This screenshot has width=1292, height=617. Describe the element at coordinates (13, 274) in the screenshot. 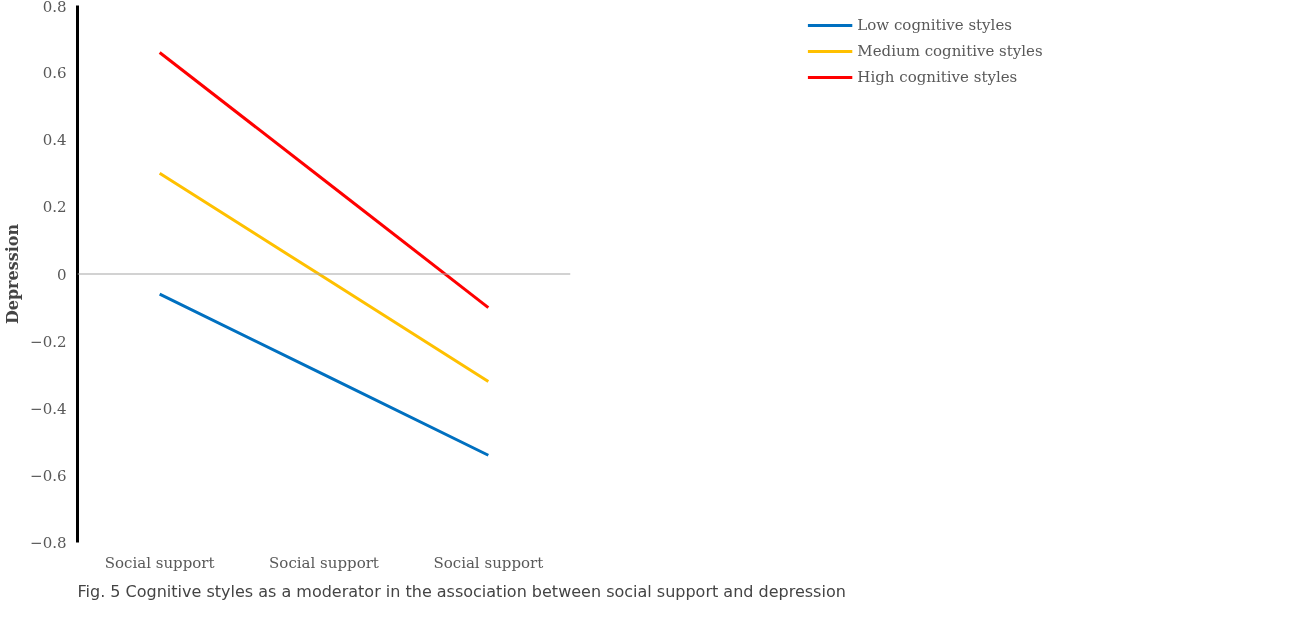

I see `y-axis-title: Depression` at that location.